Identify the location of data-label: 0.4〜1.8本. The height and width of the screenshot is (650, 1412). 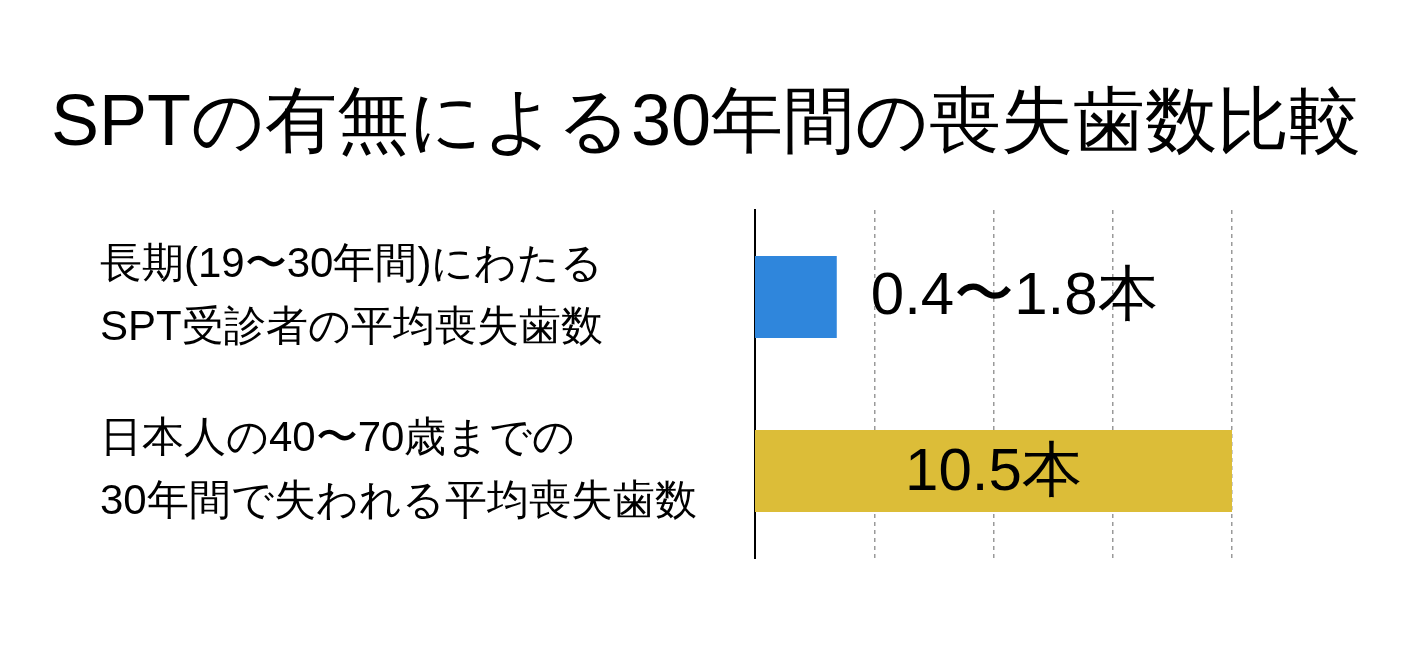
(1014, 293).